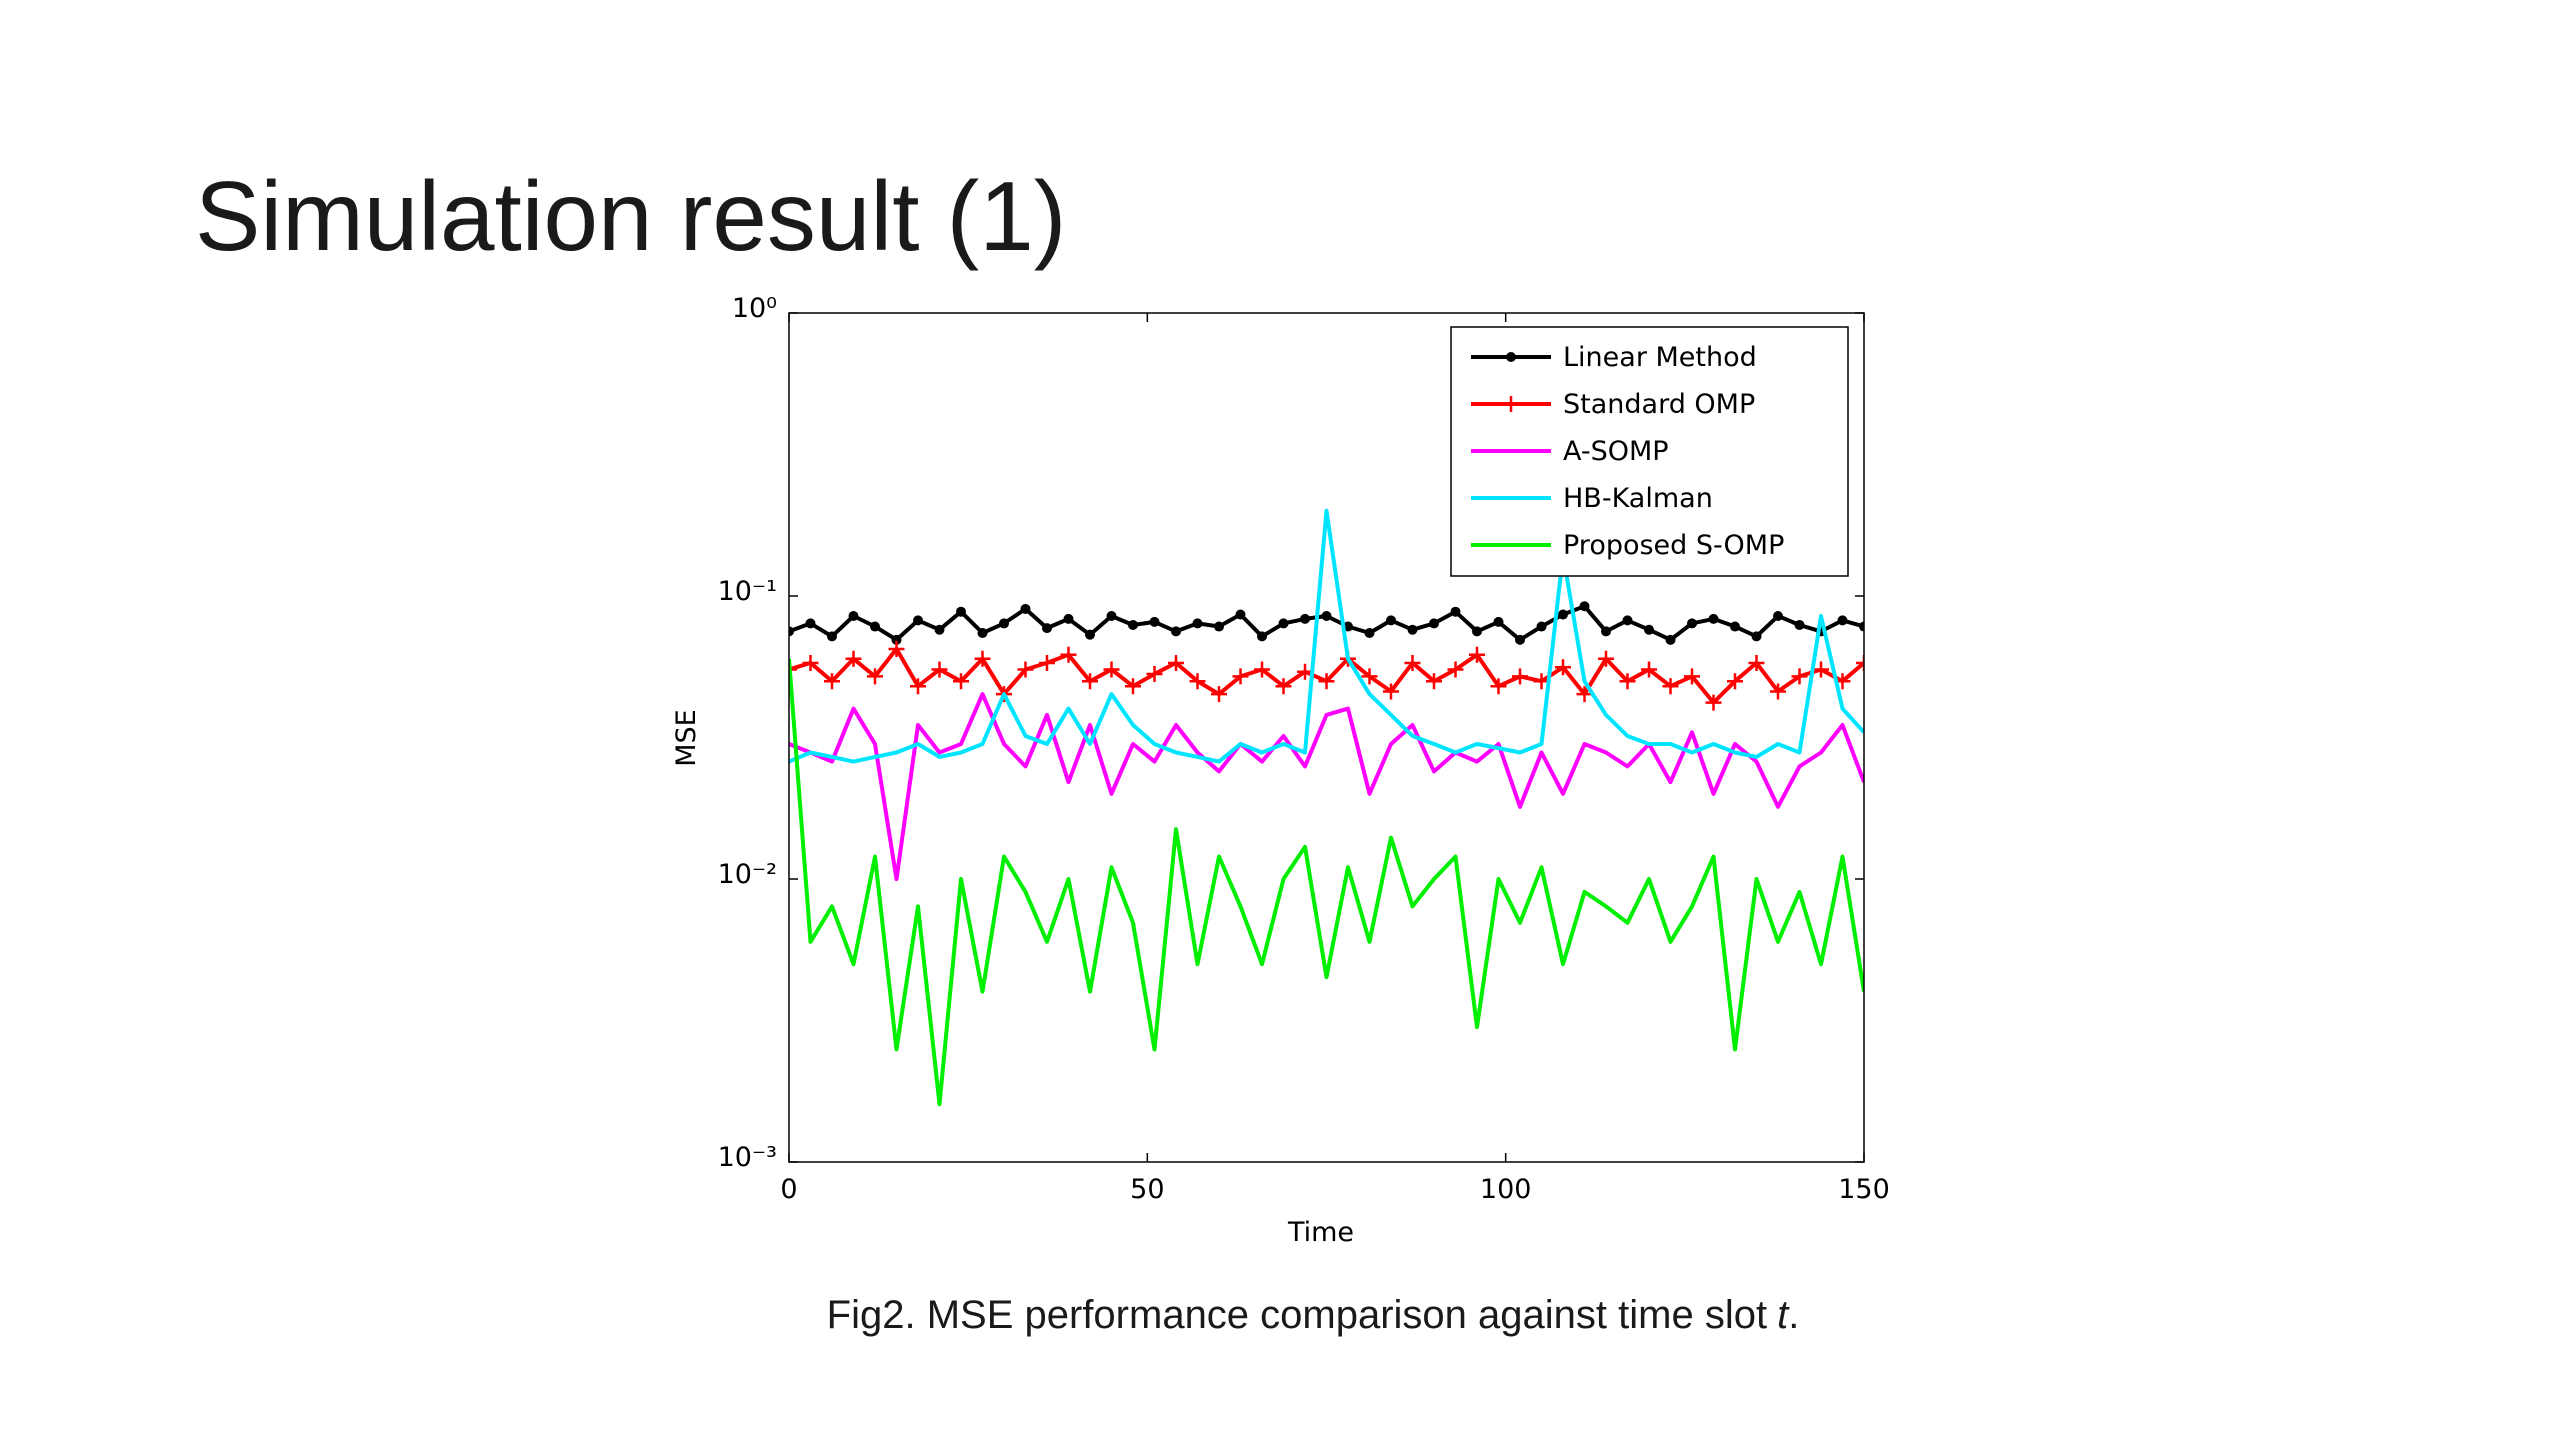  What do you see at coordinates (1864, 1189) in the screenshot?
I see `x-tick-label: 150` at bounding box center [1864, 1189].